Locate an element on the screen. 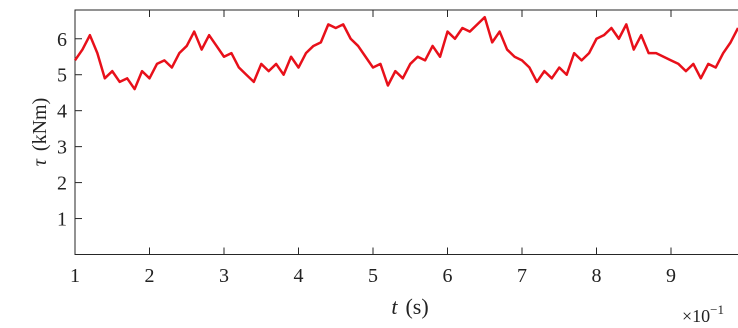  y-label-unit: (kNm) is located at coordinates (40, 124).